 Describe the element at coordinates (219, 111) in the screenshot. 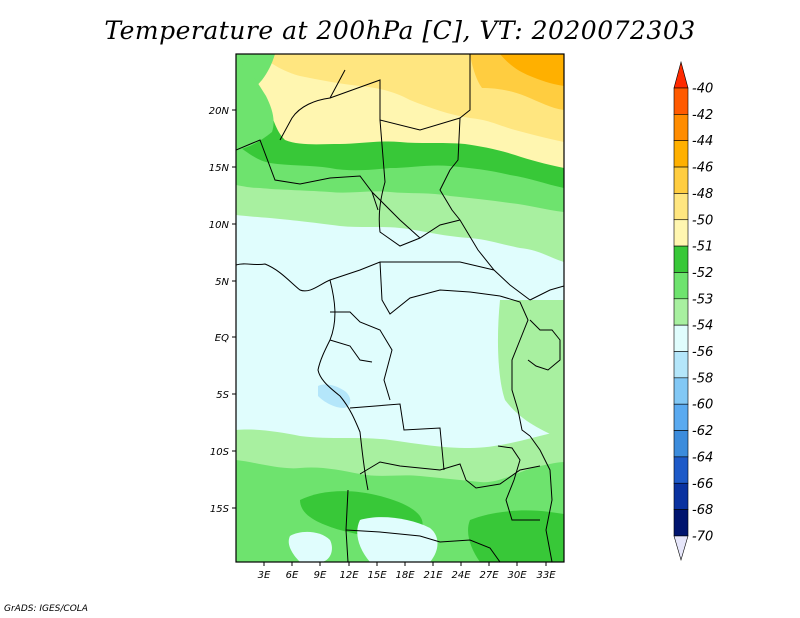

I see `lat-label: 20N` at that location.